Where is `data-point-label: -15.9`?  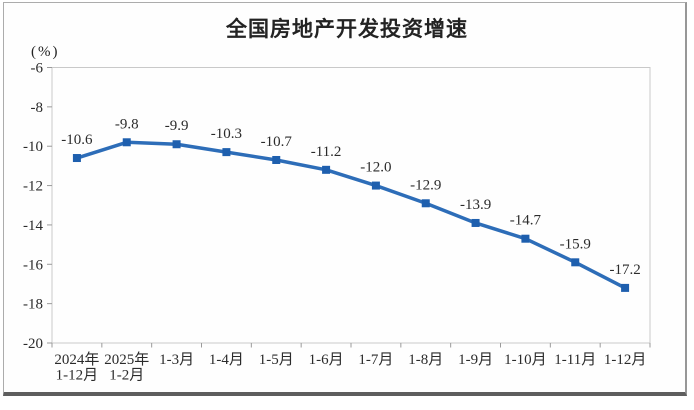 data-point-label: -15.9 is located at coordinates (575, 244).